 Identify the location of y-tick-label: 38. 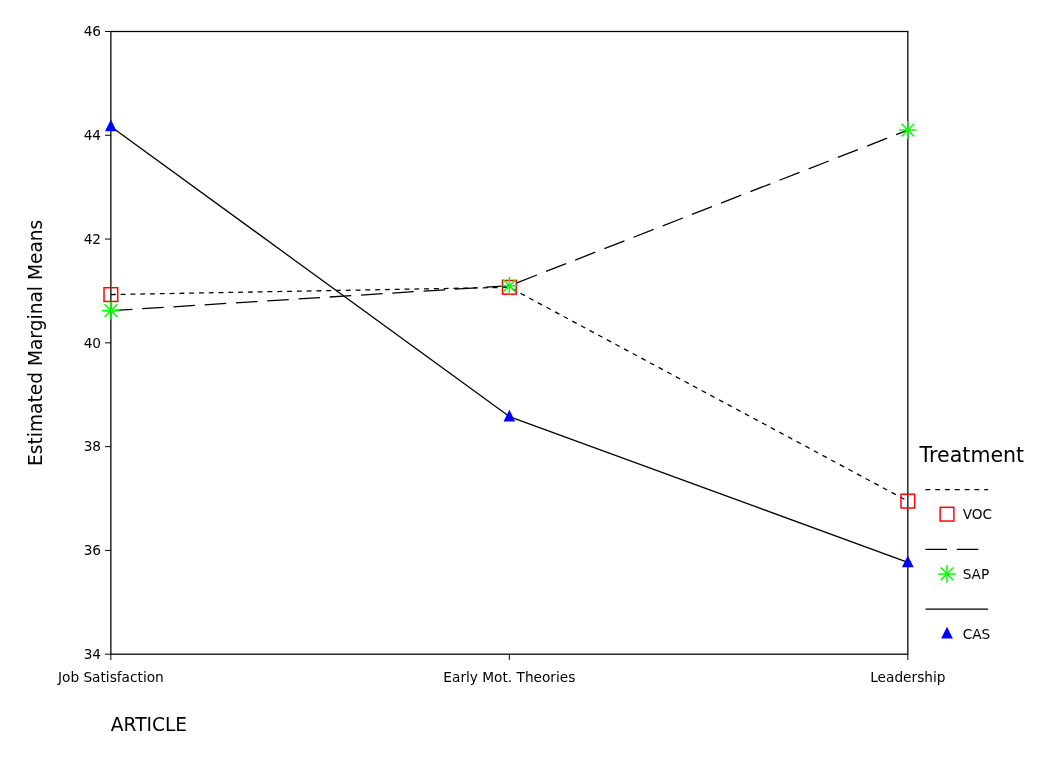
(92, 446).